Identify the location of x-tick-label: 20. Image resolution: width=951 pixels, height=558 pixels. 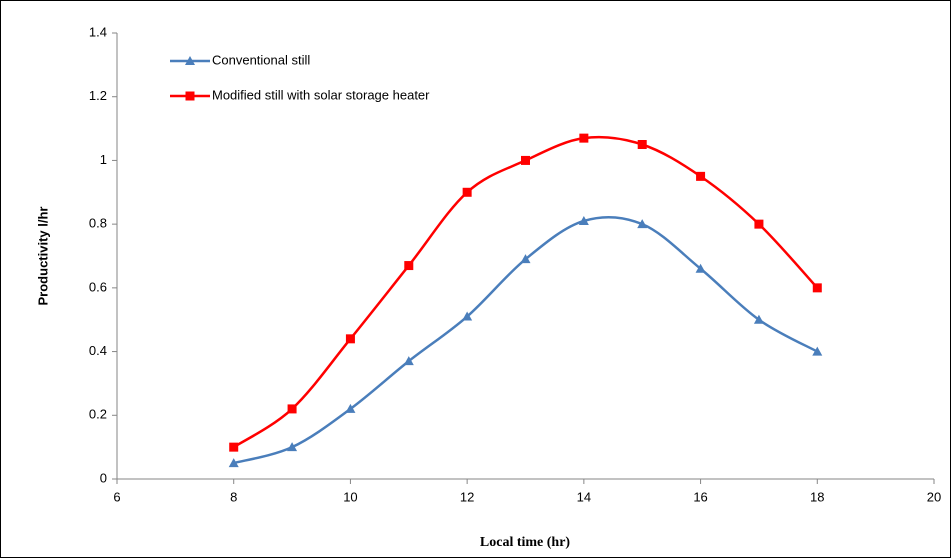
(934, 496).